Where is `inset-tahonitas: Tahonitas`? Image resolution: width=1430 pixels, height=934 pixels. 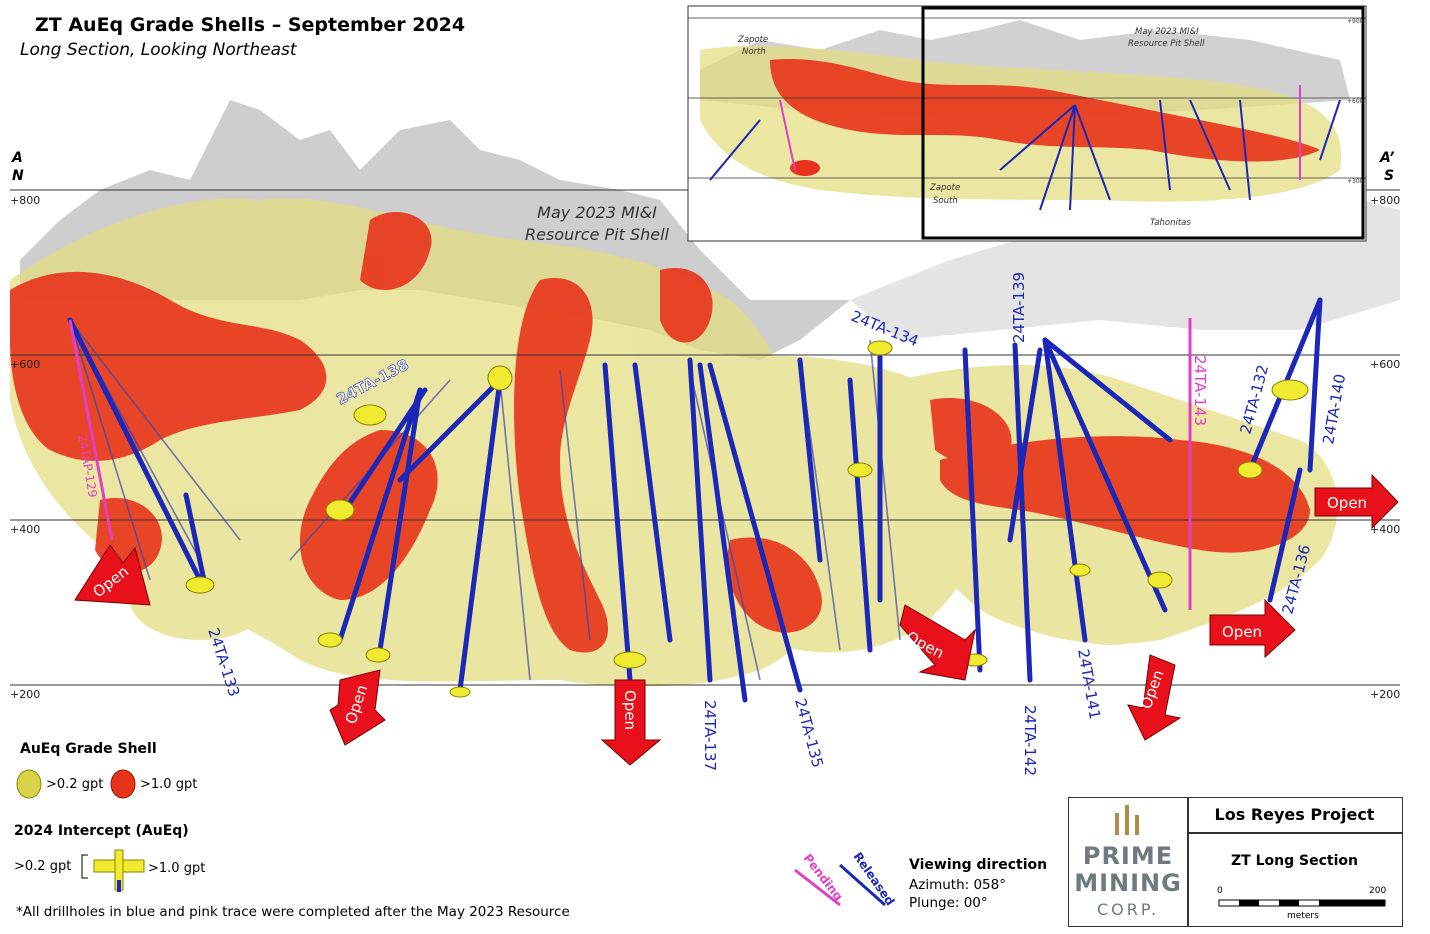 inset-tahonitas: Tahonitas is located at coordinates (1170, 223).